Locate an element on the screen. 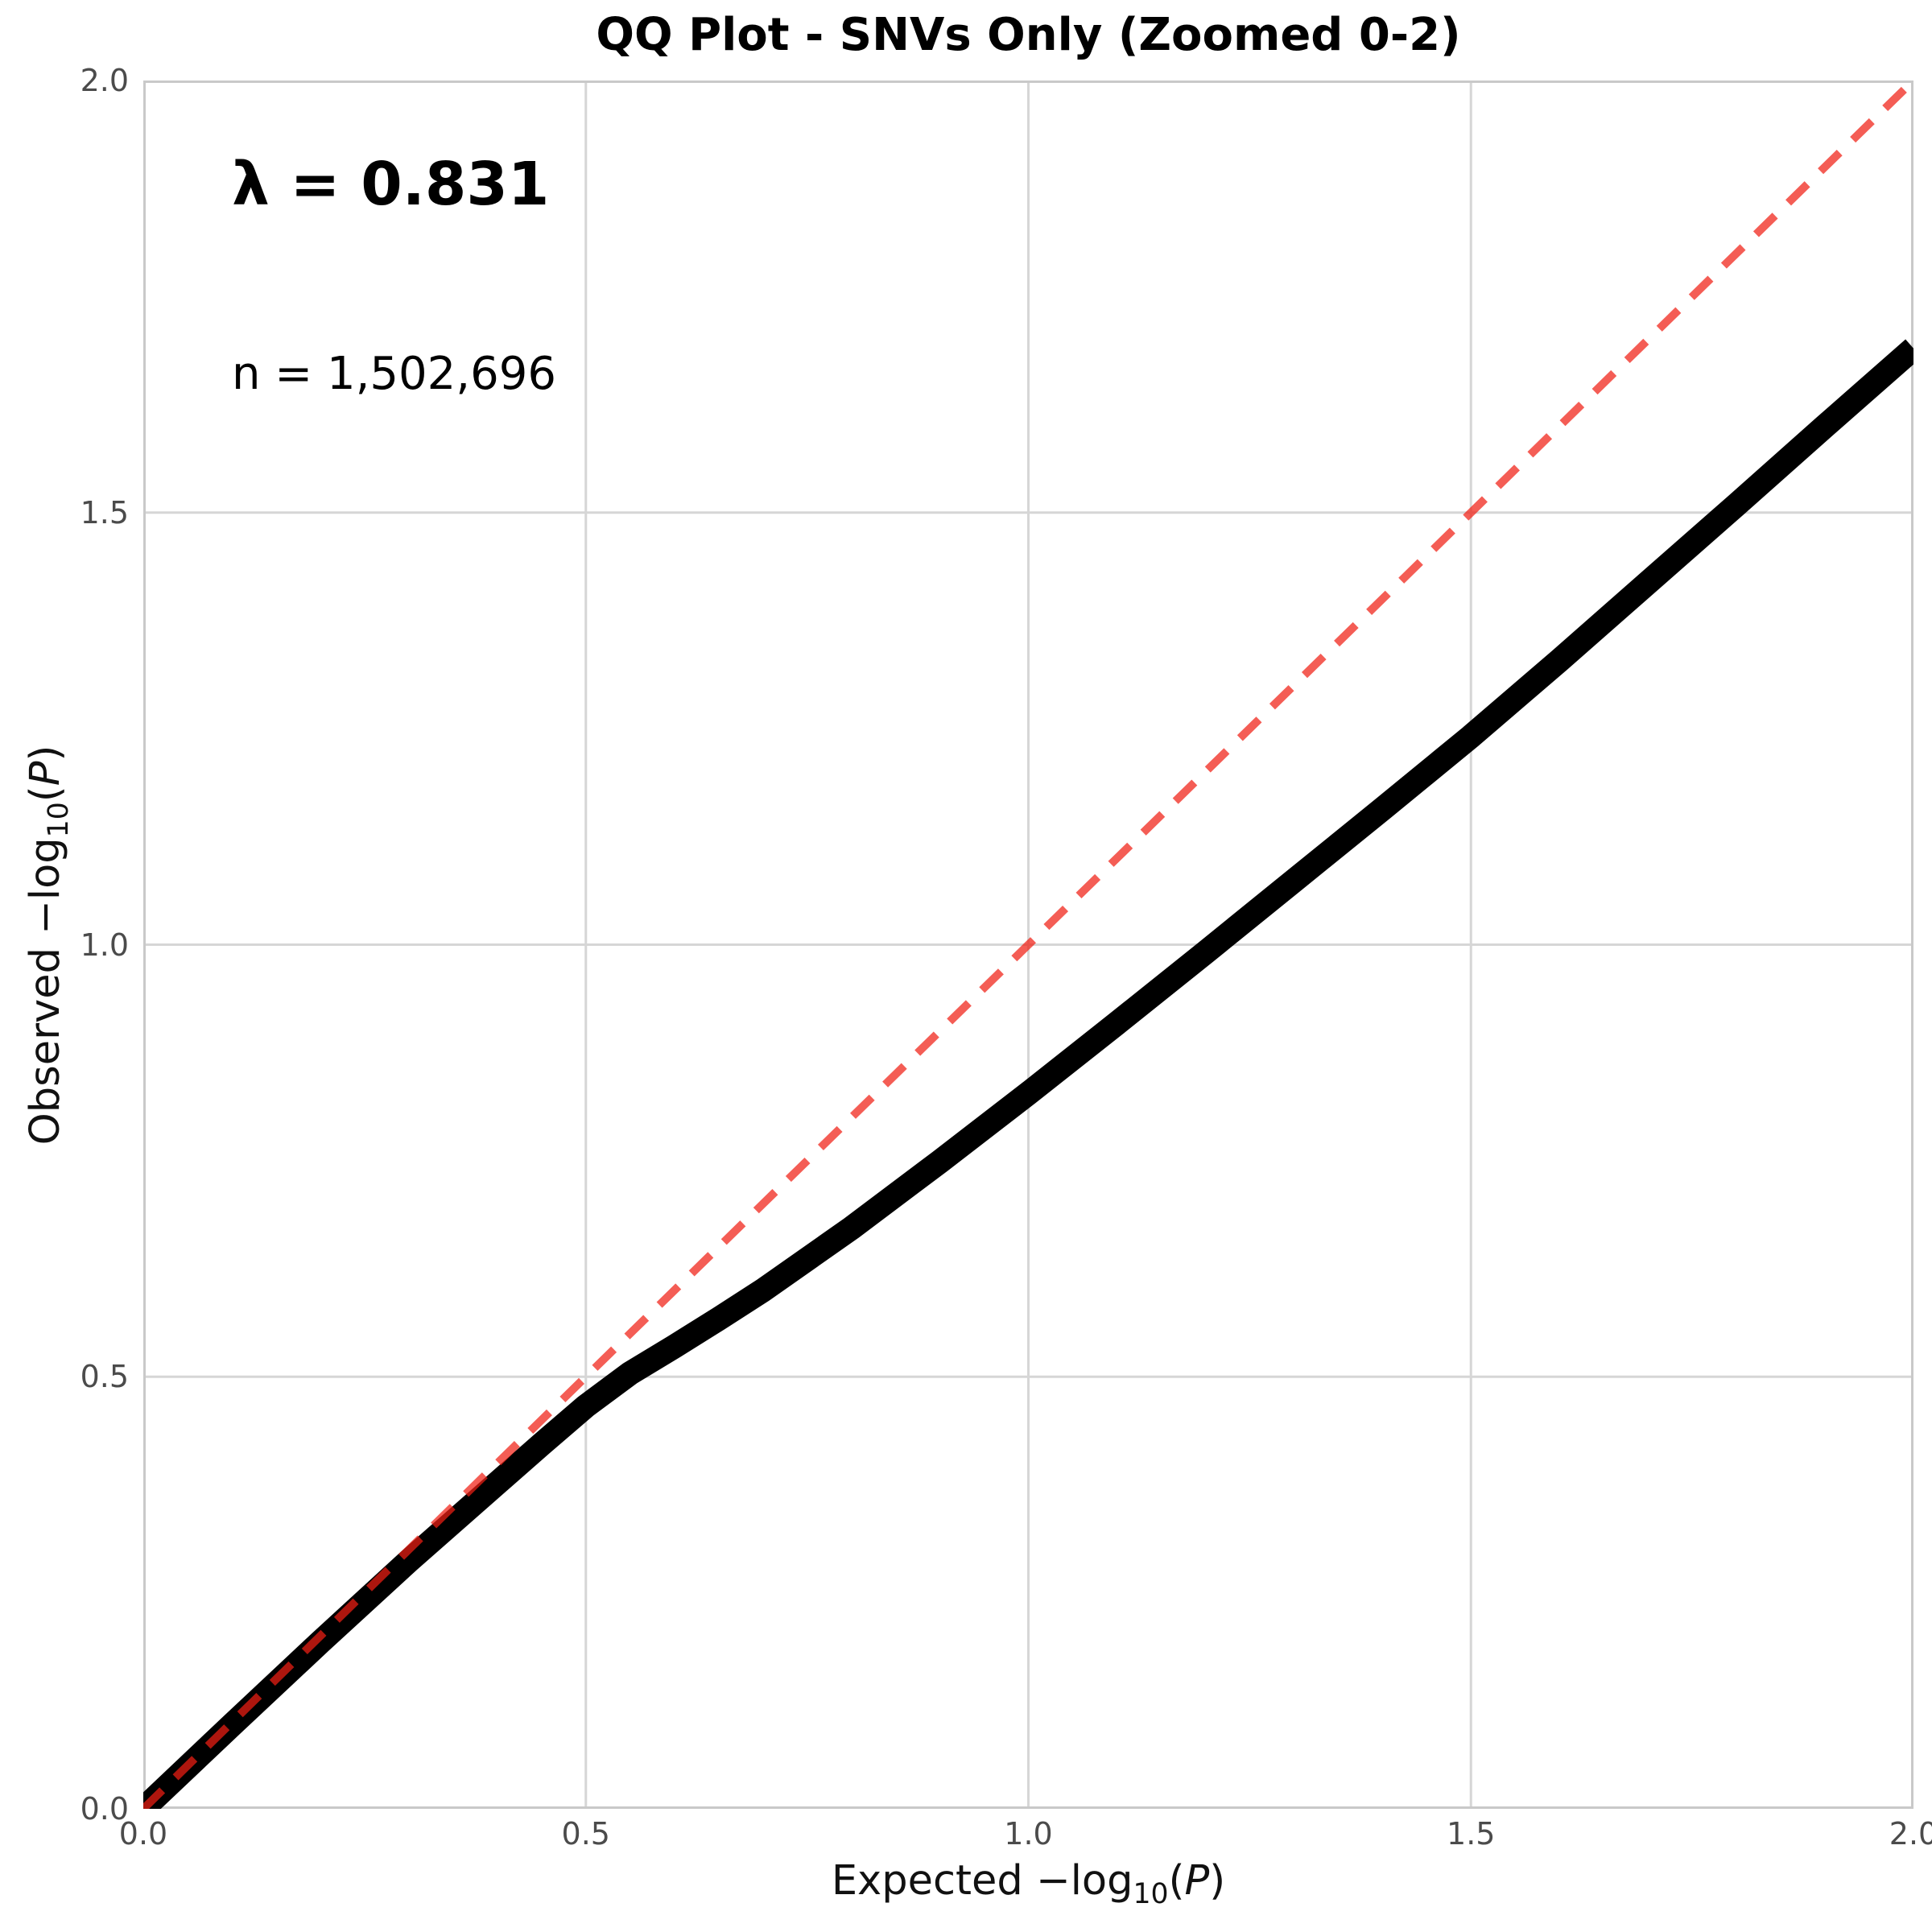 The image size is (1932, 1932). x-axis-label-close-paren: ) is located at coordinates (1217, 1881).